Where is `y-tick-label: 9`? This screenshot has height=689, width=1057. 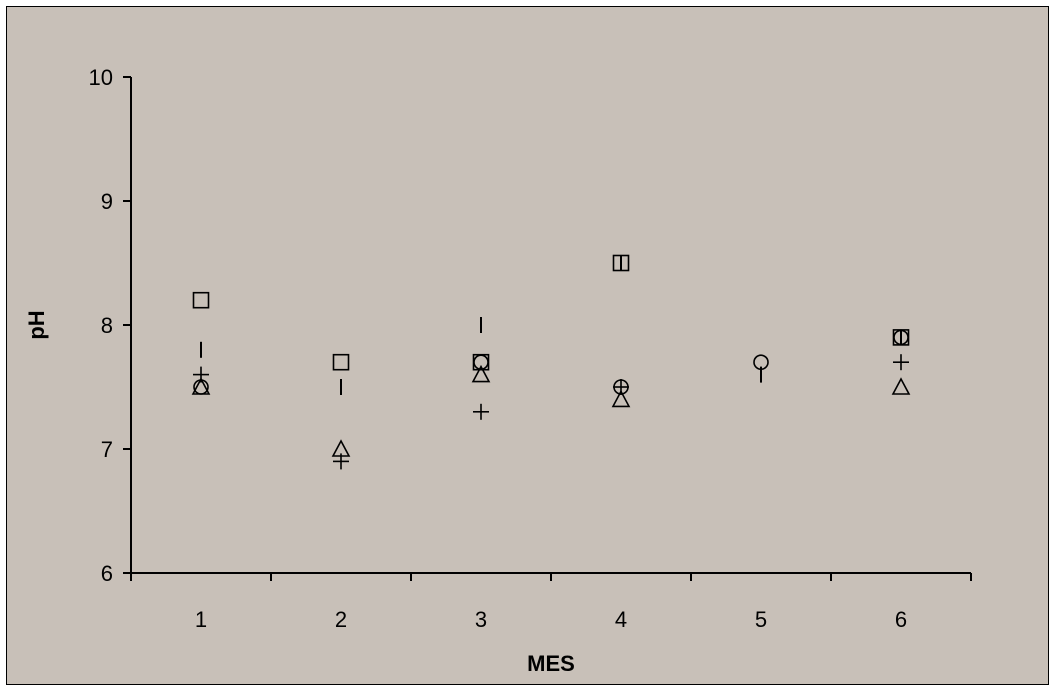
y-tick-label: 9 is located at coordinates (107, 201).